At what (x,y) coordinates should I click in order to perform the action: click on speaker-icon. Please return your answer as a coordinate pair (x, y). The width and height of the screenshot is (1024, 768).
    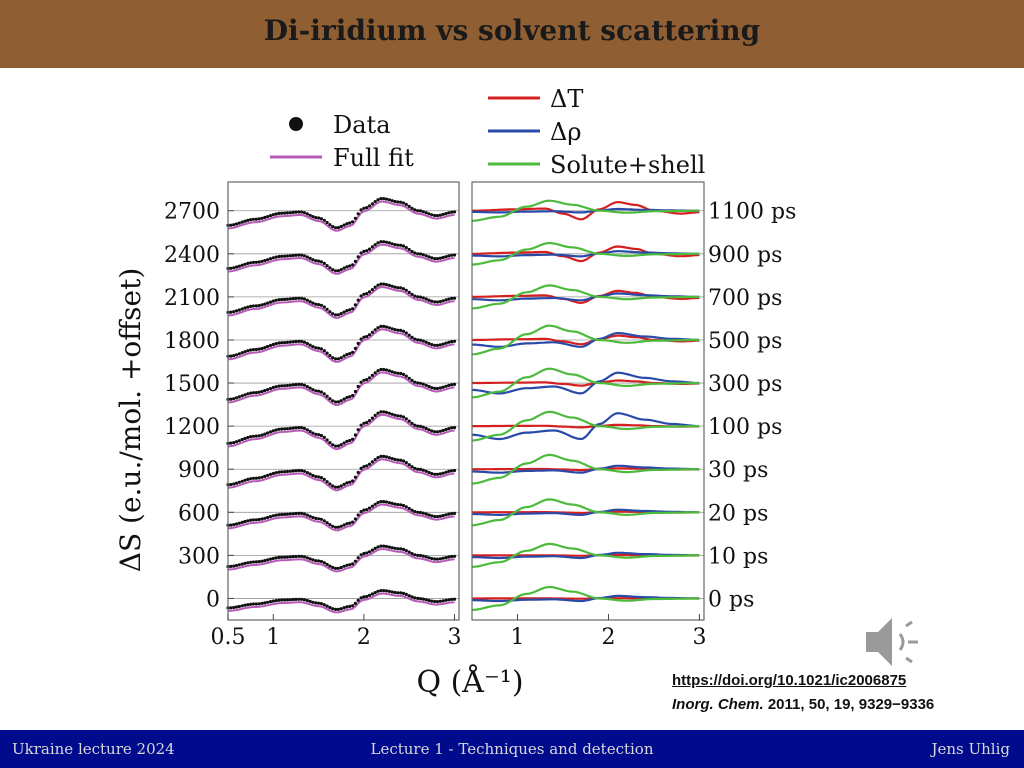
    Looking at the image, I should click on (896, 642).